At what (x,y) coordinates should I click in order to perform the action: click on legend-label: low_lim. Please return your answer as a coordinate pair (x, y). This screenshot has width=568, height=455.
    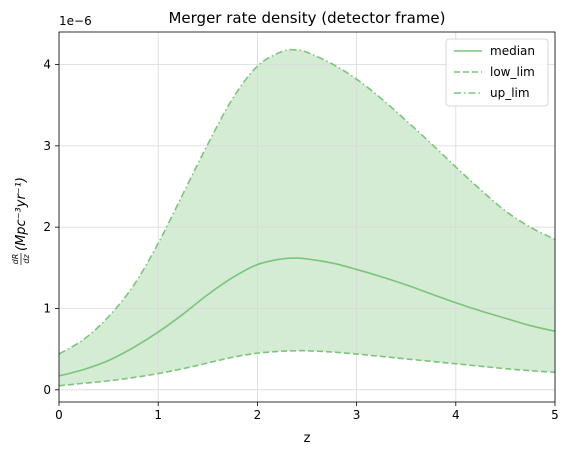
    Looking at the image, I should click on (512, 72).